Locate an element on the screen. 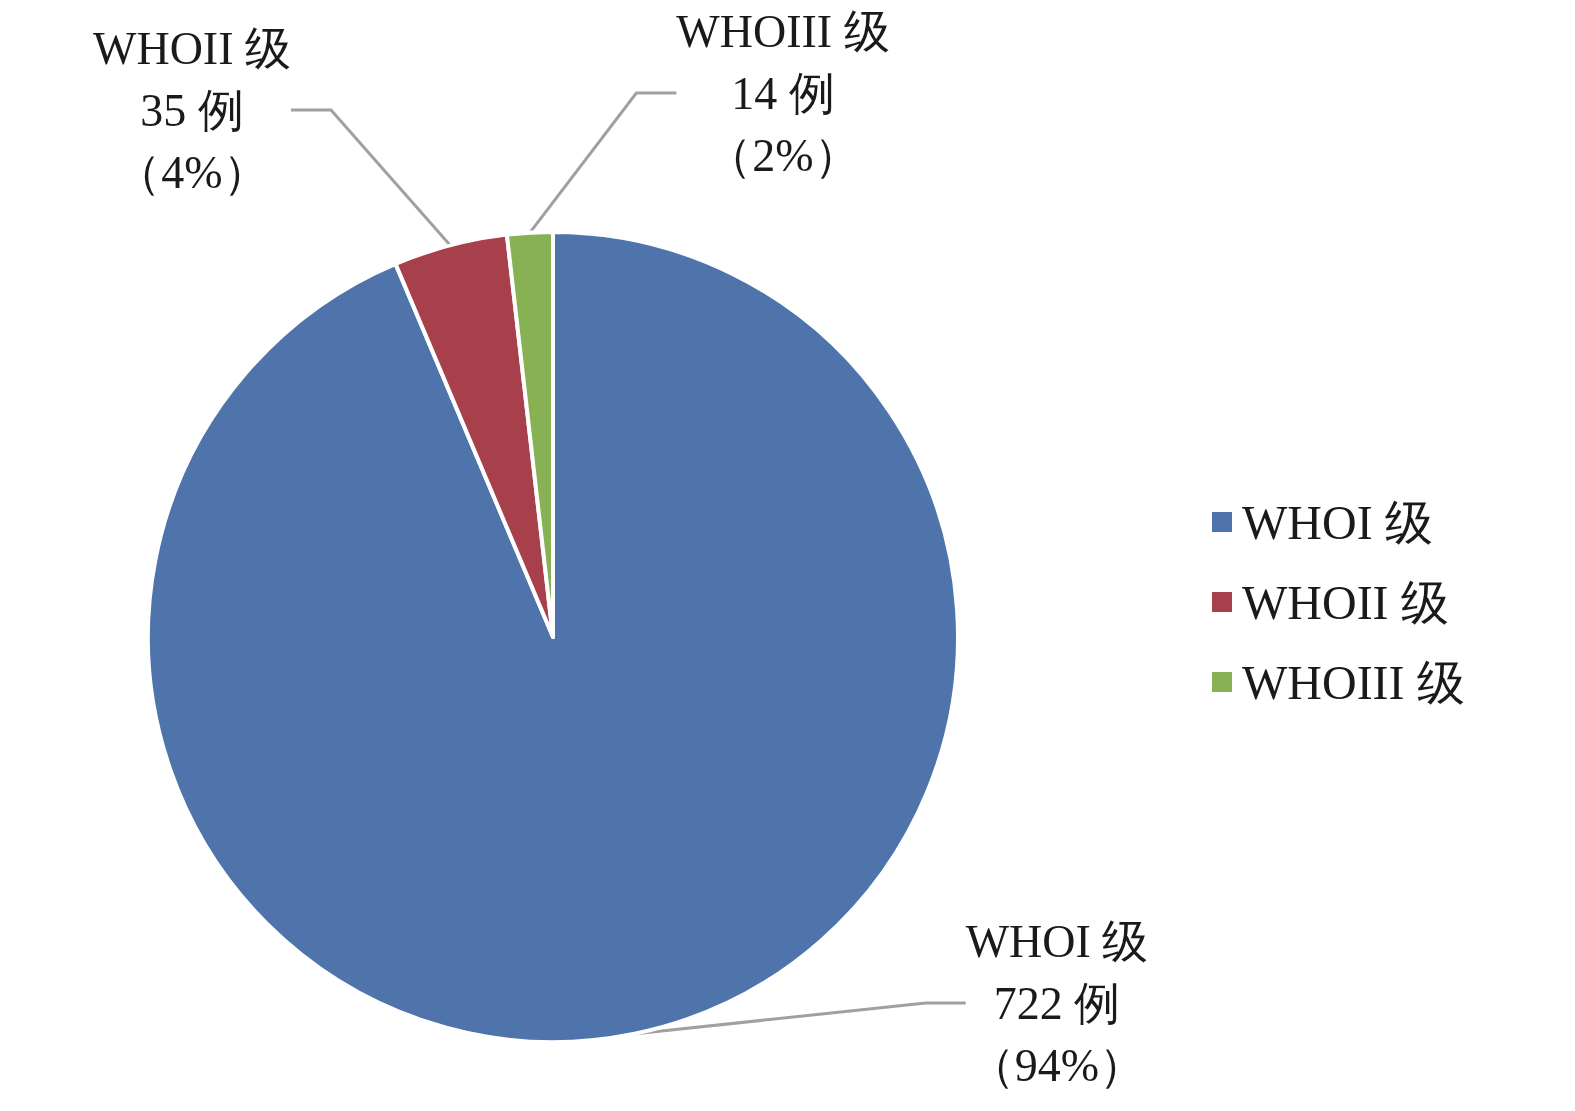 This screenshot has height=1111, width=1575. slice-label: WHOIII 级 is located at coordinates (783, 31).